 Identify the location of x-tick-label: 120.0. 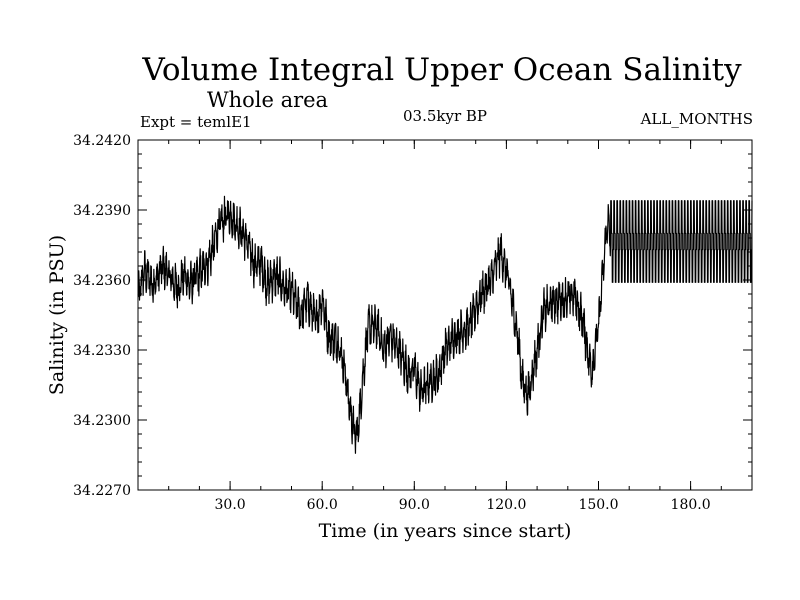
(506, 505).